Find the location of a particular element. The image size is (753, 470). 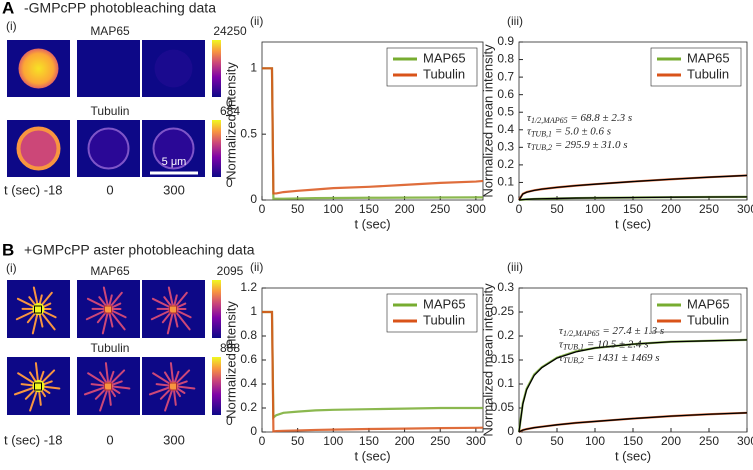

y-tick-label: 0 is located at coordinates (510, 199).